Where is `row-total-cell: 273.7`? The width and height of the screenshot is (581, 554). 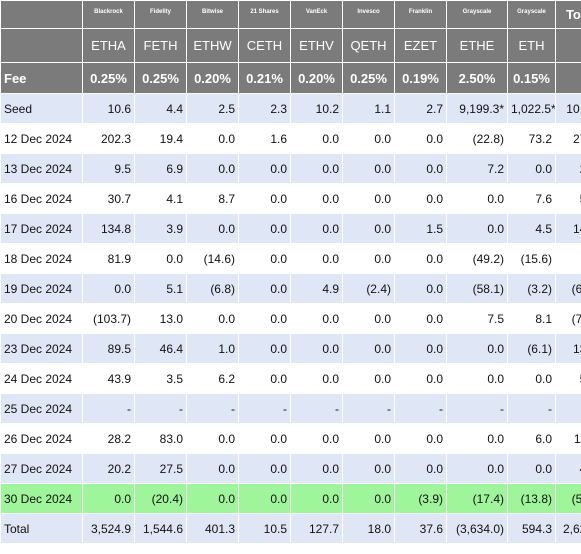 row-total-cell: 273.7 is located at coordinates (568, 138).